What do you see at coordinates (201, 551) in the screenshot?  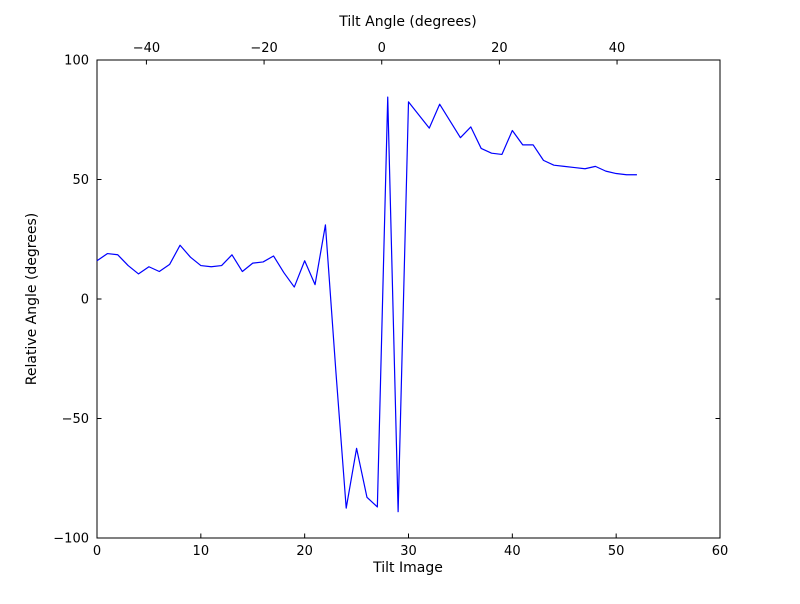 I see `x-tick-label: 10` at bounding box center [201, 551].